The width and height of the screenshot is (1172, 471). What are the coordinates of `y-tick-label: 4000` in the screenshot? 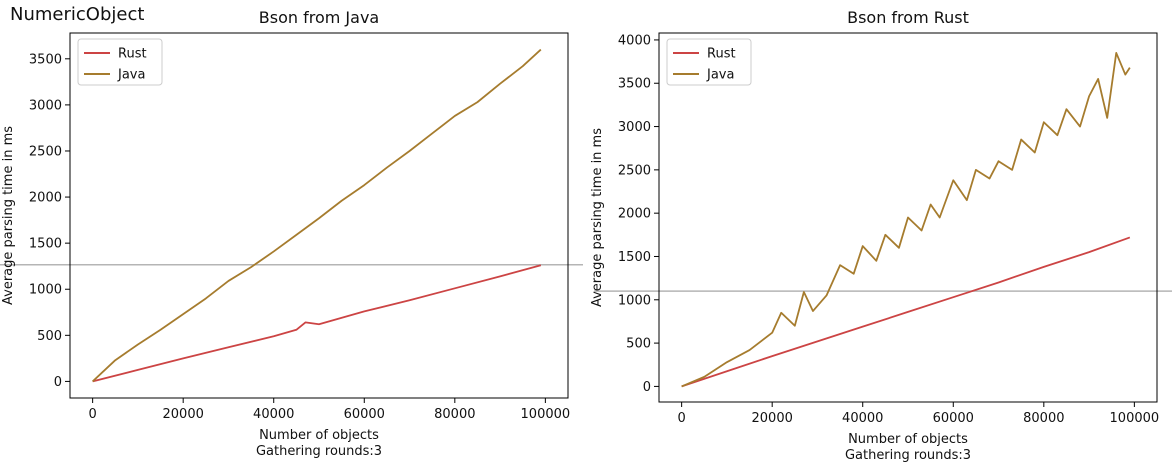 It's located at (634, 40).